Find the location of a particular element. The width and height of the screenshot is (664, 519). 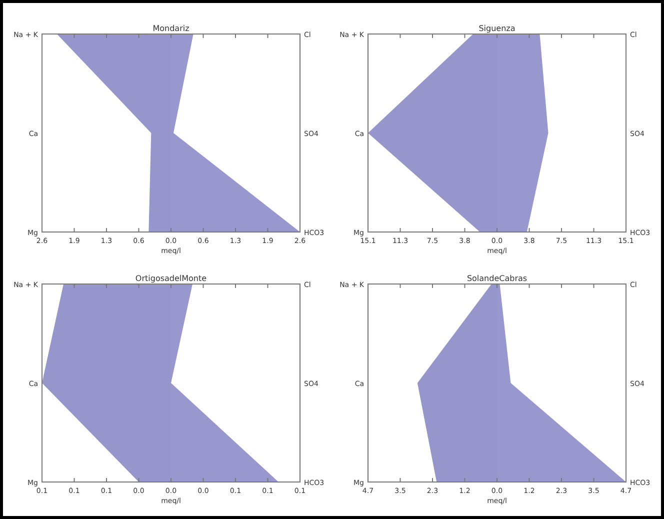

chart-title: Mondariz is located at coordinates (171, 28).